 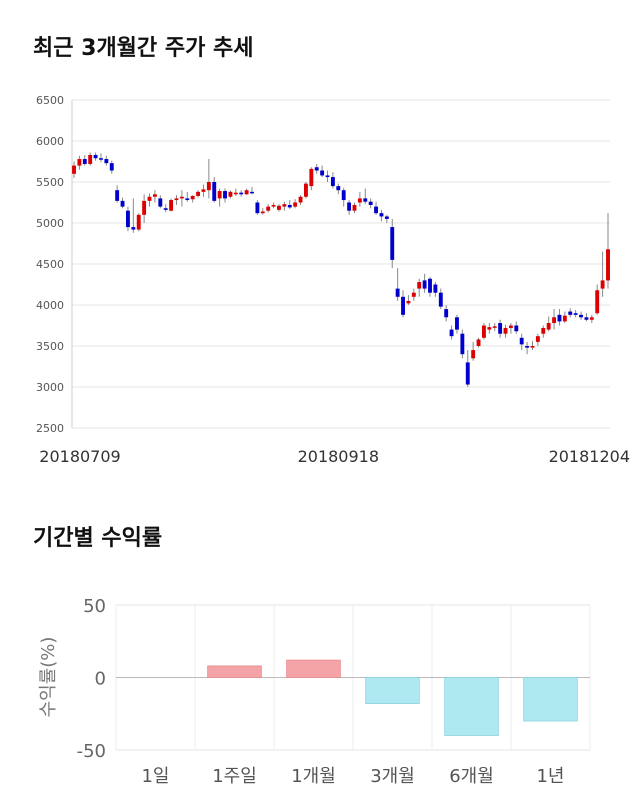 I want to click on y-tick-label: 5500, so click(x=50, y=182).